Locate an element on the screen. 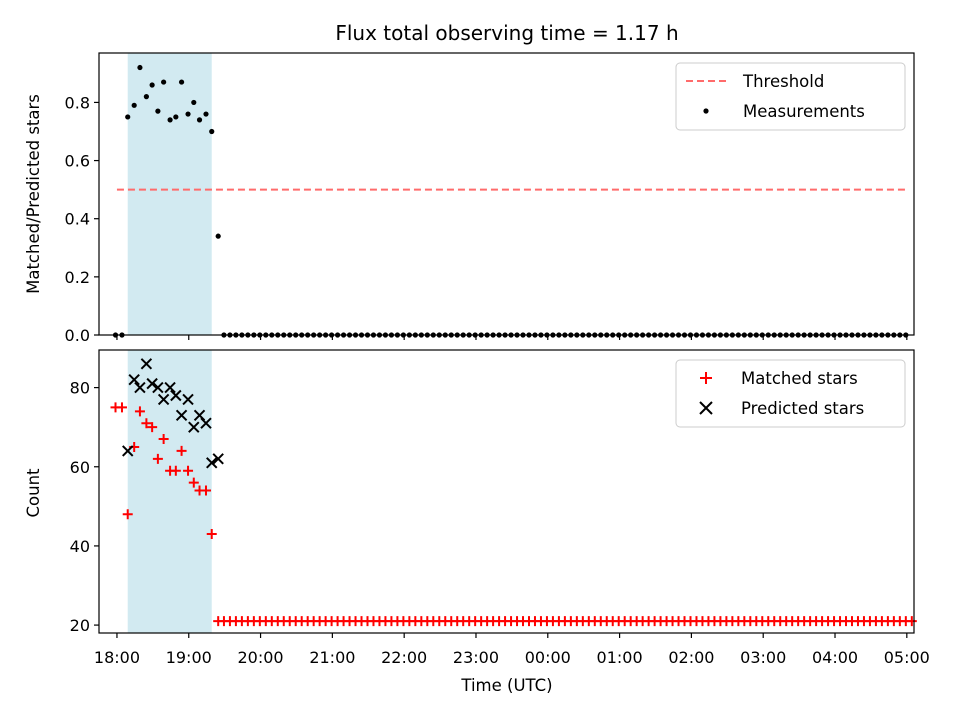 The width and height of the screenshot is (960, 720). chart-title: Flux total observing time = 1.17 h is located at coordinates (506, 33).